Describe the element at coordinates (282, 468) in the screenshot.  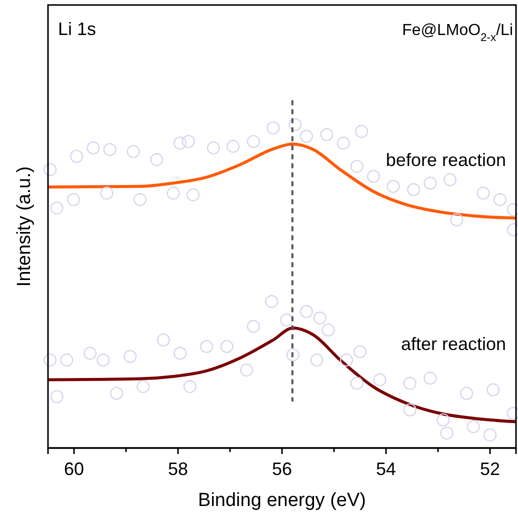
I see `x-tick-label: 56` at that location.